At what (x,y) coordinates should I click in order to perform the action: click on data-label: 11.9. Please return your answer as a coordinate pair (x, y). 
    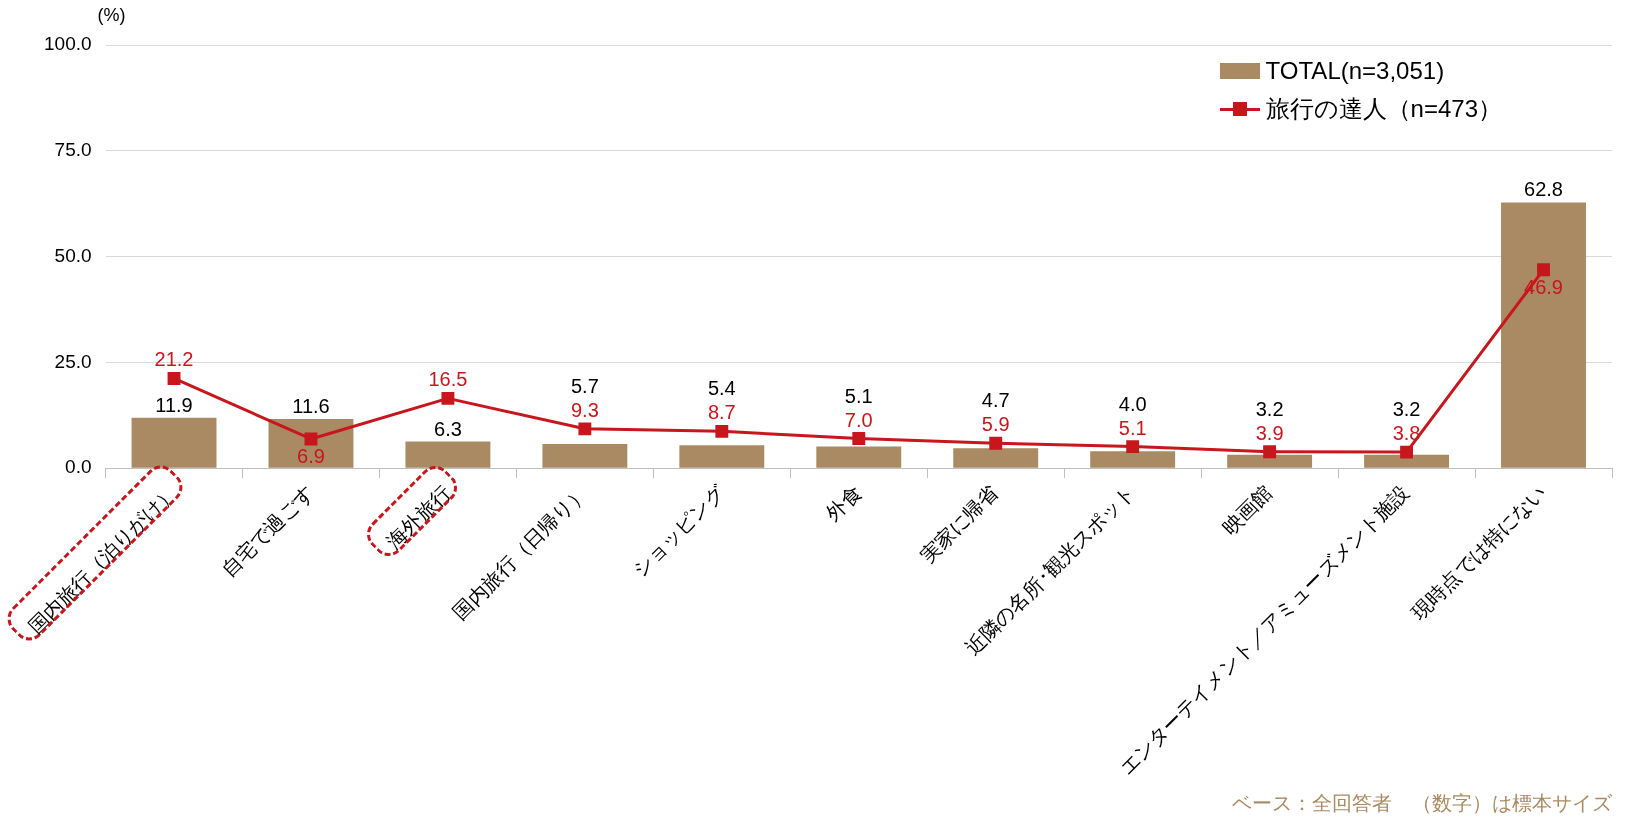
    Looking at the image, I should click on (174, 404).